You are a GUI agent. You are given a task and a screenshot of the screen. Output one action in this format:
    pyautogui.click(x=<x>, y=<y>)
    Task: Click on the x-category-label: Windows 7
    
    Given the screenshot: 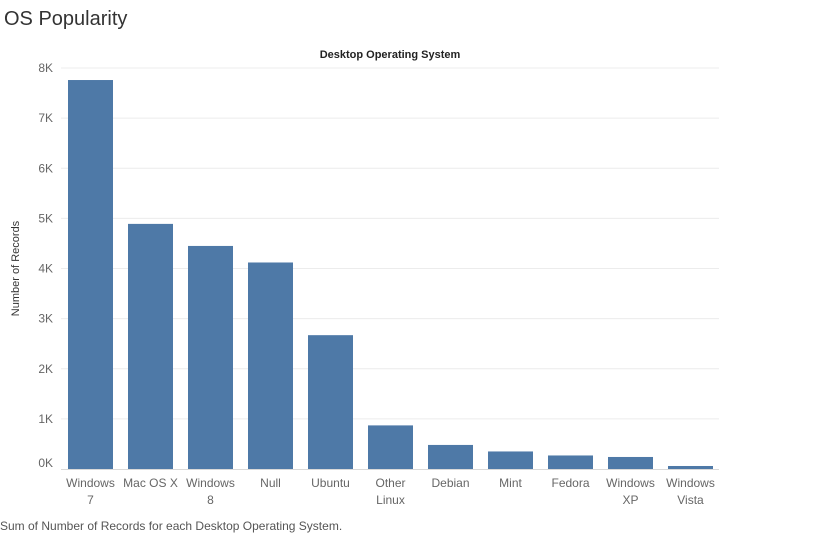 What is the action you would take?
    pyautogui.click(x=90, y=491)
    